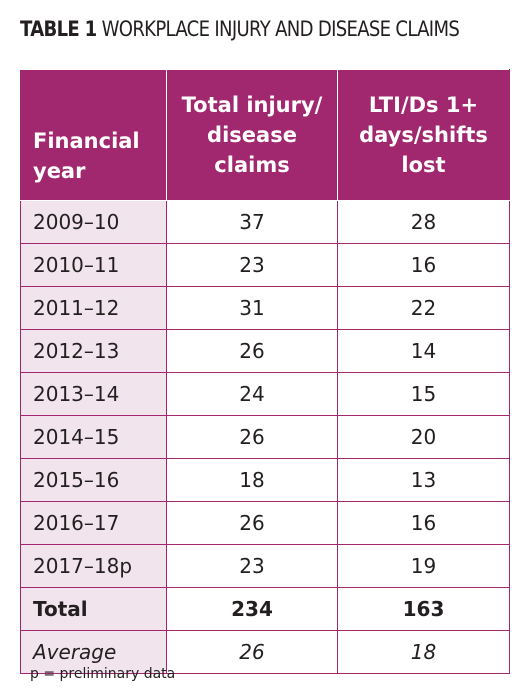  Describe the element at coordinates (423, 609) in the screenshot. I see `total-lost: 163` at that location.